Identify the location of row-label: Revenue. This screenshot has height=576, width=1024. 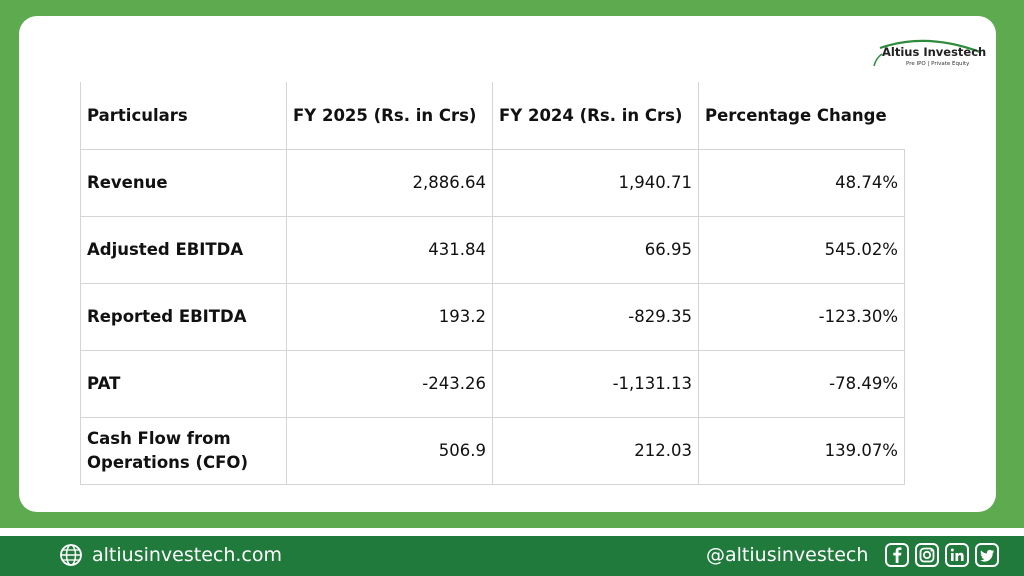
(183, 182).